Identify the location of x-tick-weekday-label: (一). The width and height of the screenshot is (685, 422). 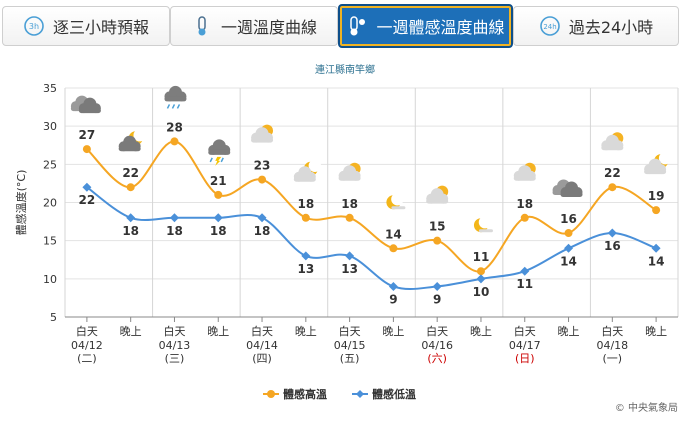
(613, 358).